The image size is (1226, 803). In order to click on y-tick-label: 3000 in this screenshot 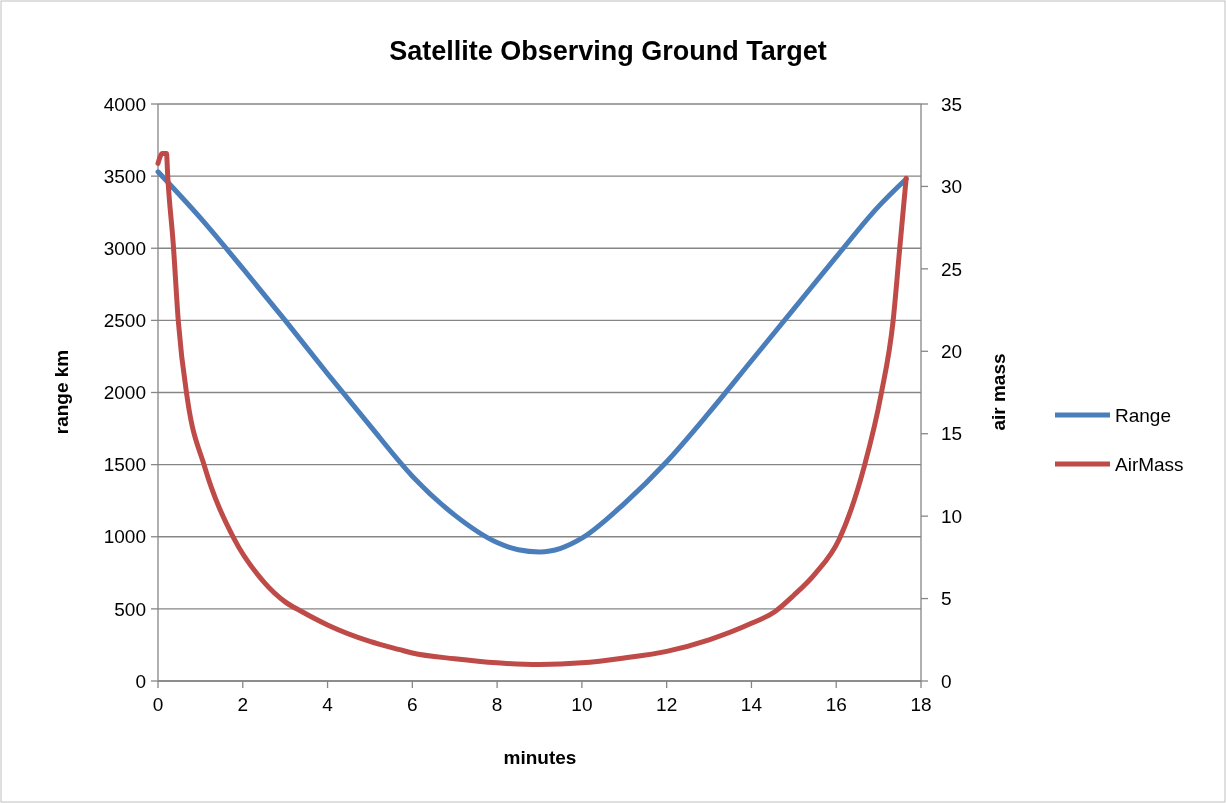, I will do `click(124, 248)`.